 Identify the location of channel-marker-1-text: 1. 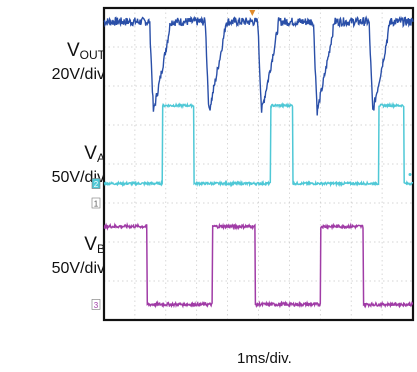
(96, 204).